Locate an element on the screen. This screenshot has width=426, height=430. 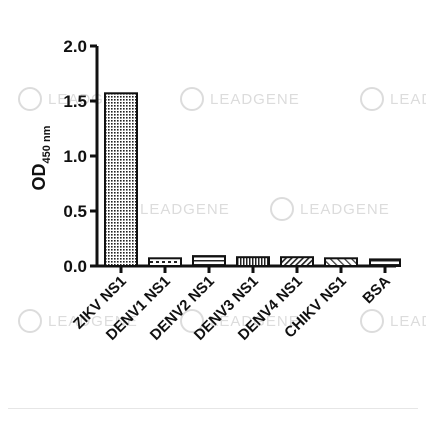
y-axis-title: OD450 nm is located at coordinates (41, 157).